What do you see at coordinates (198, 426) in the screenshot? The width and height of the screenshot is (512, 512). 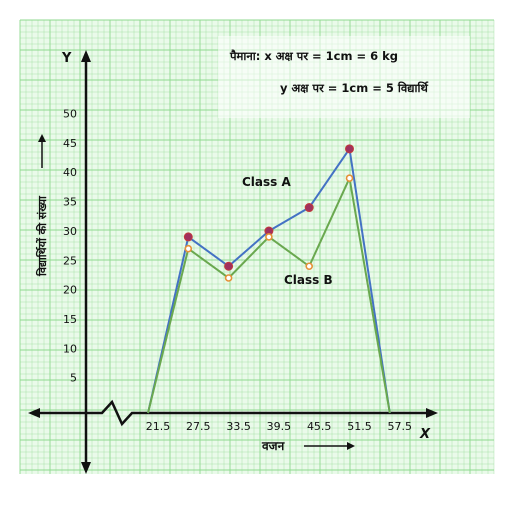 I see `x-tick-label: 27.5` at bounding box center [198, 426].